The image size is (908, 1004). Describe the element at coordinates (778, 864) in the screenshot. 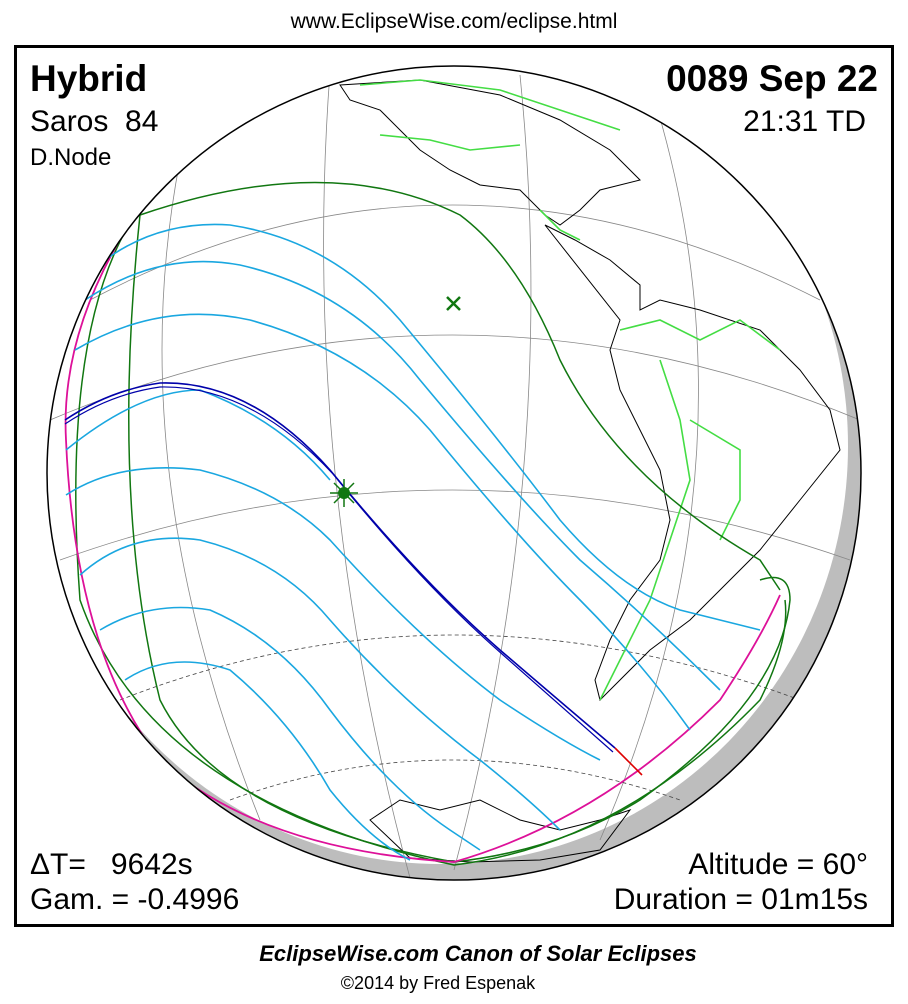

I see `altitude: Altitude = 60°` at that location.